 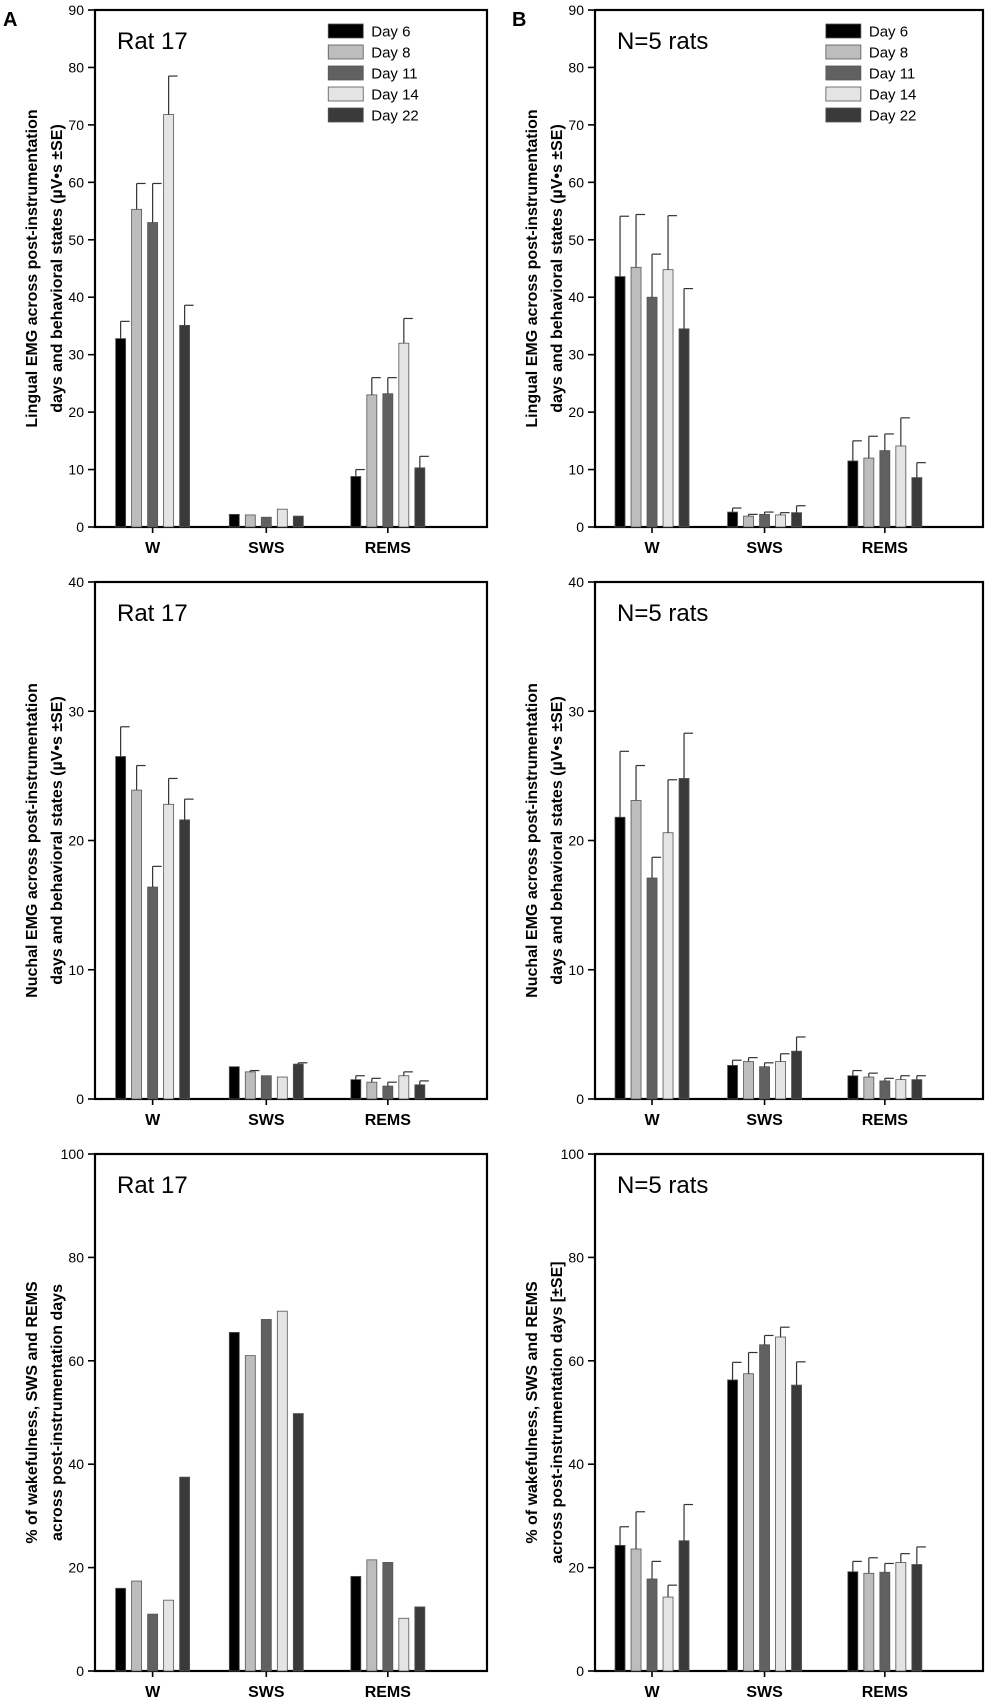 I want to click on panel-letter-b: B, so click(x=519, y=20).